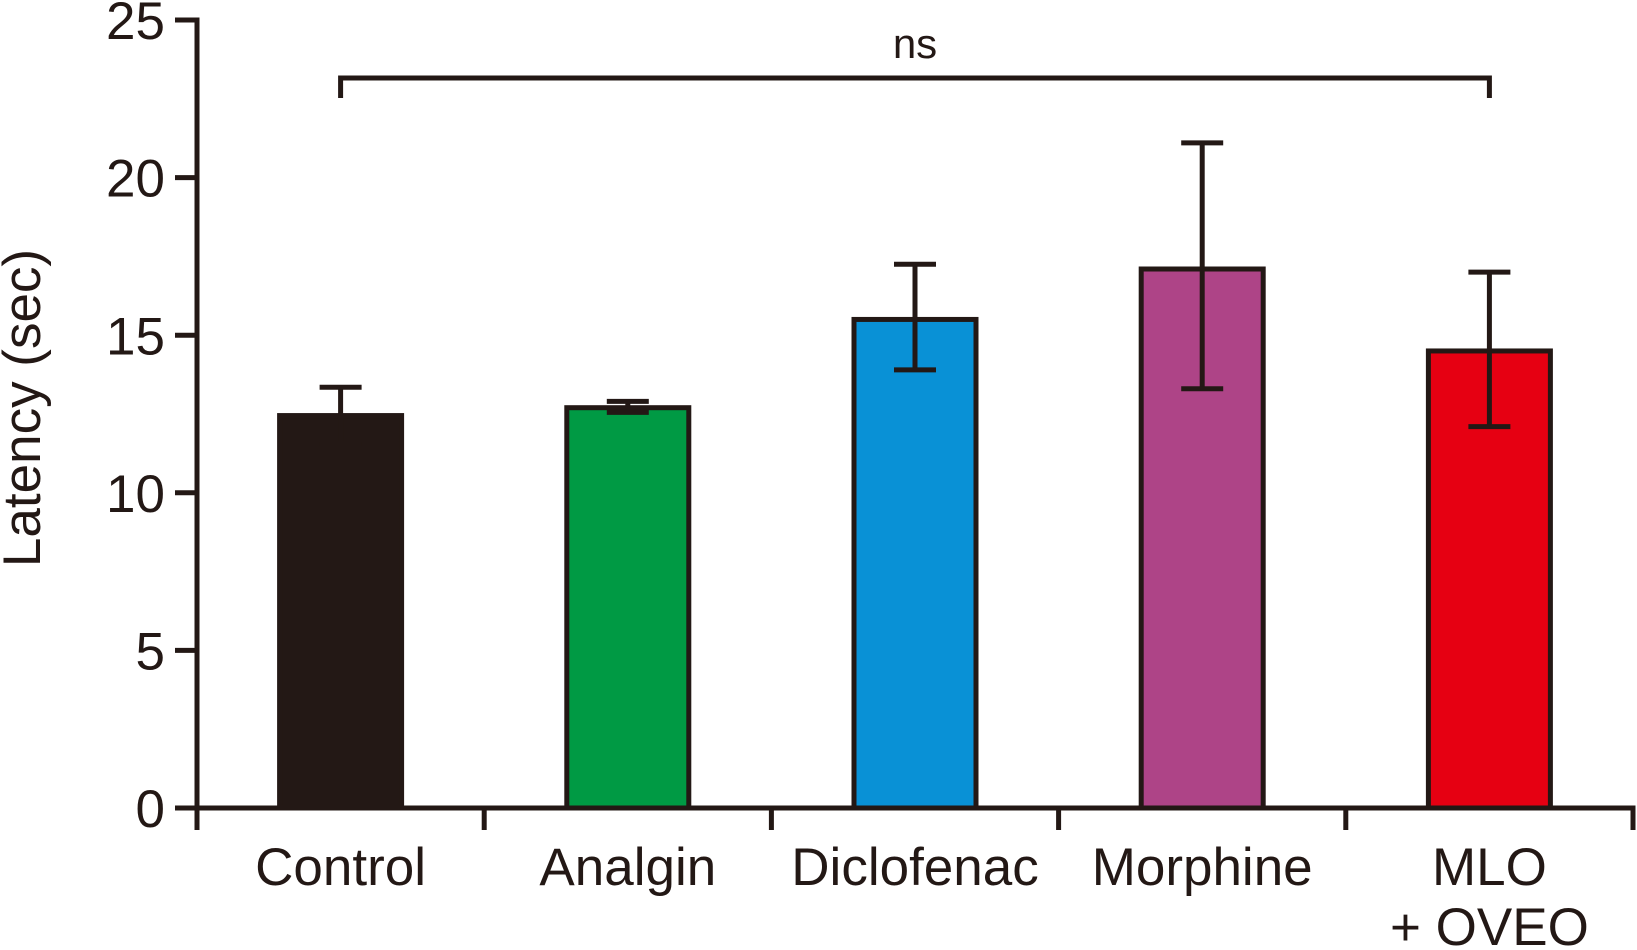 This screenshot has width=1637, height=950. Describe the element at coordinates (135, 336) in the screenshot. I see `y-tick-label-15: 15` at that location.